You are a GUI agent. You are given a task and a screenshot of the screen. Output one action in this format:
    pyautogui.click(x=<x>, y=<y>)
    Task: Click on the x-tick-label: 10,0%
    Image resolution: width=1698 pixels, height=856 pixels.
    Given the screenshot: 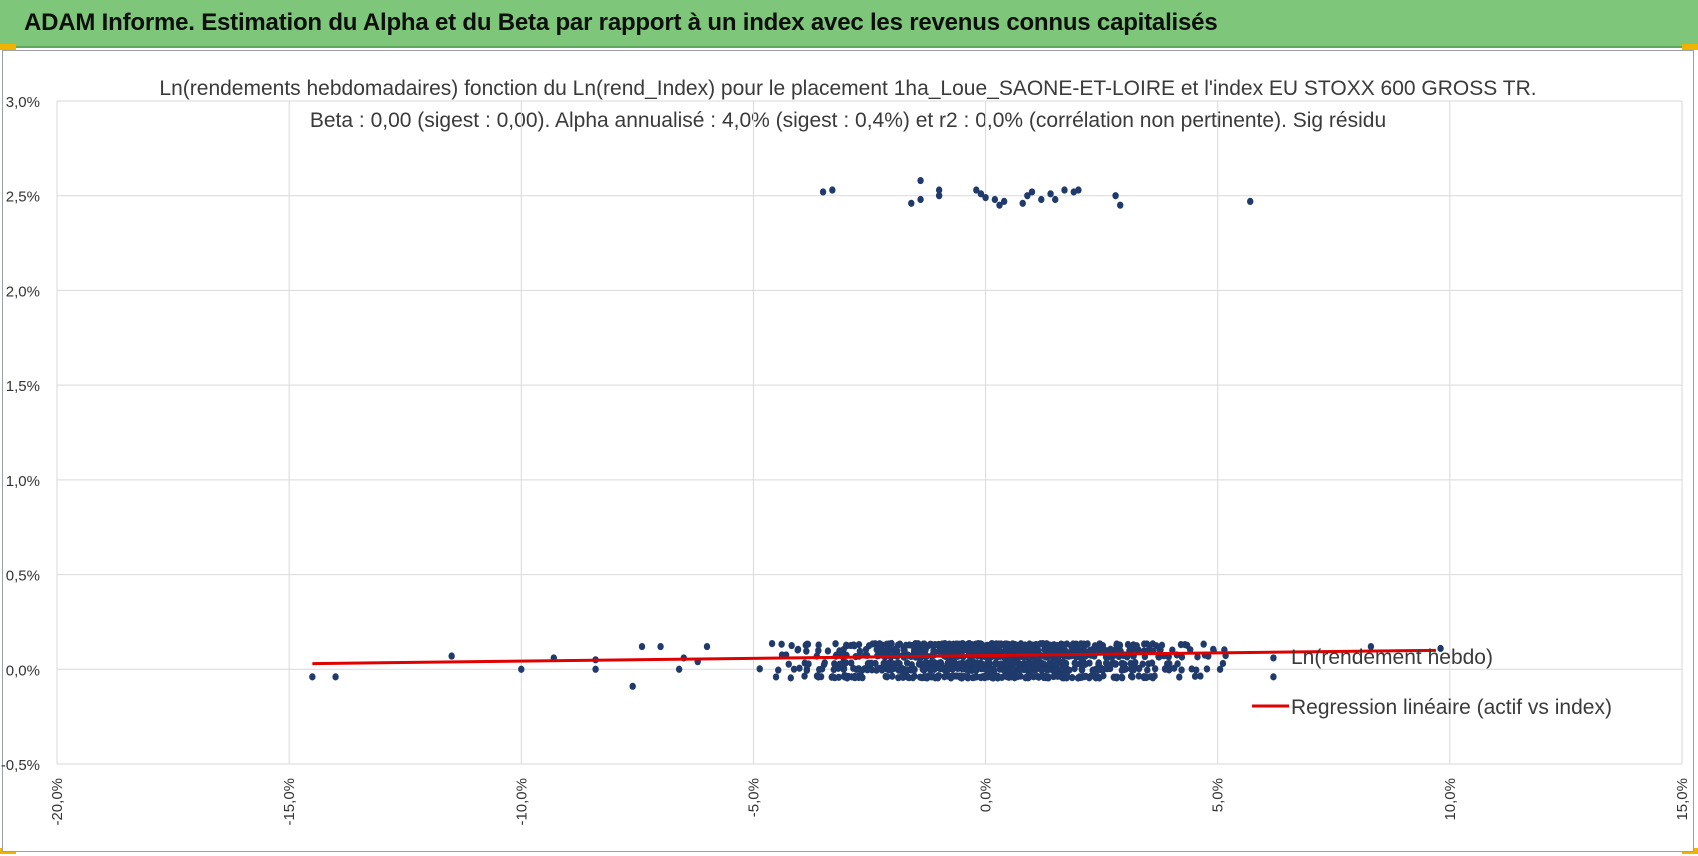 What is the action you would take?
    pyautogui.click(x=1450, y=799)
    